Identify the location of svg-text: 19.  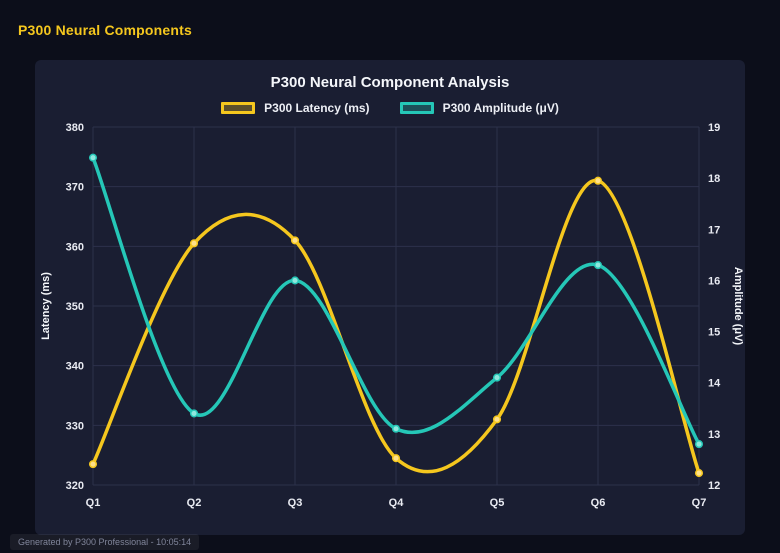
(714, 128).